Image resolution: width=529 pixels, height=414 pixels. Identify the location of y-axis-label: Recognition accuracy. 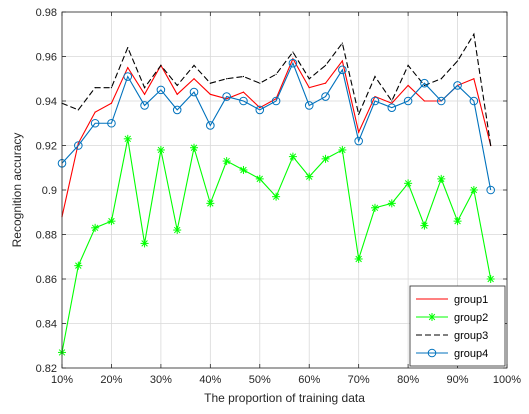
(17, 190).